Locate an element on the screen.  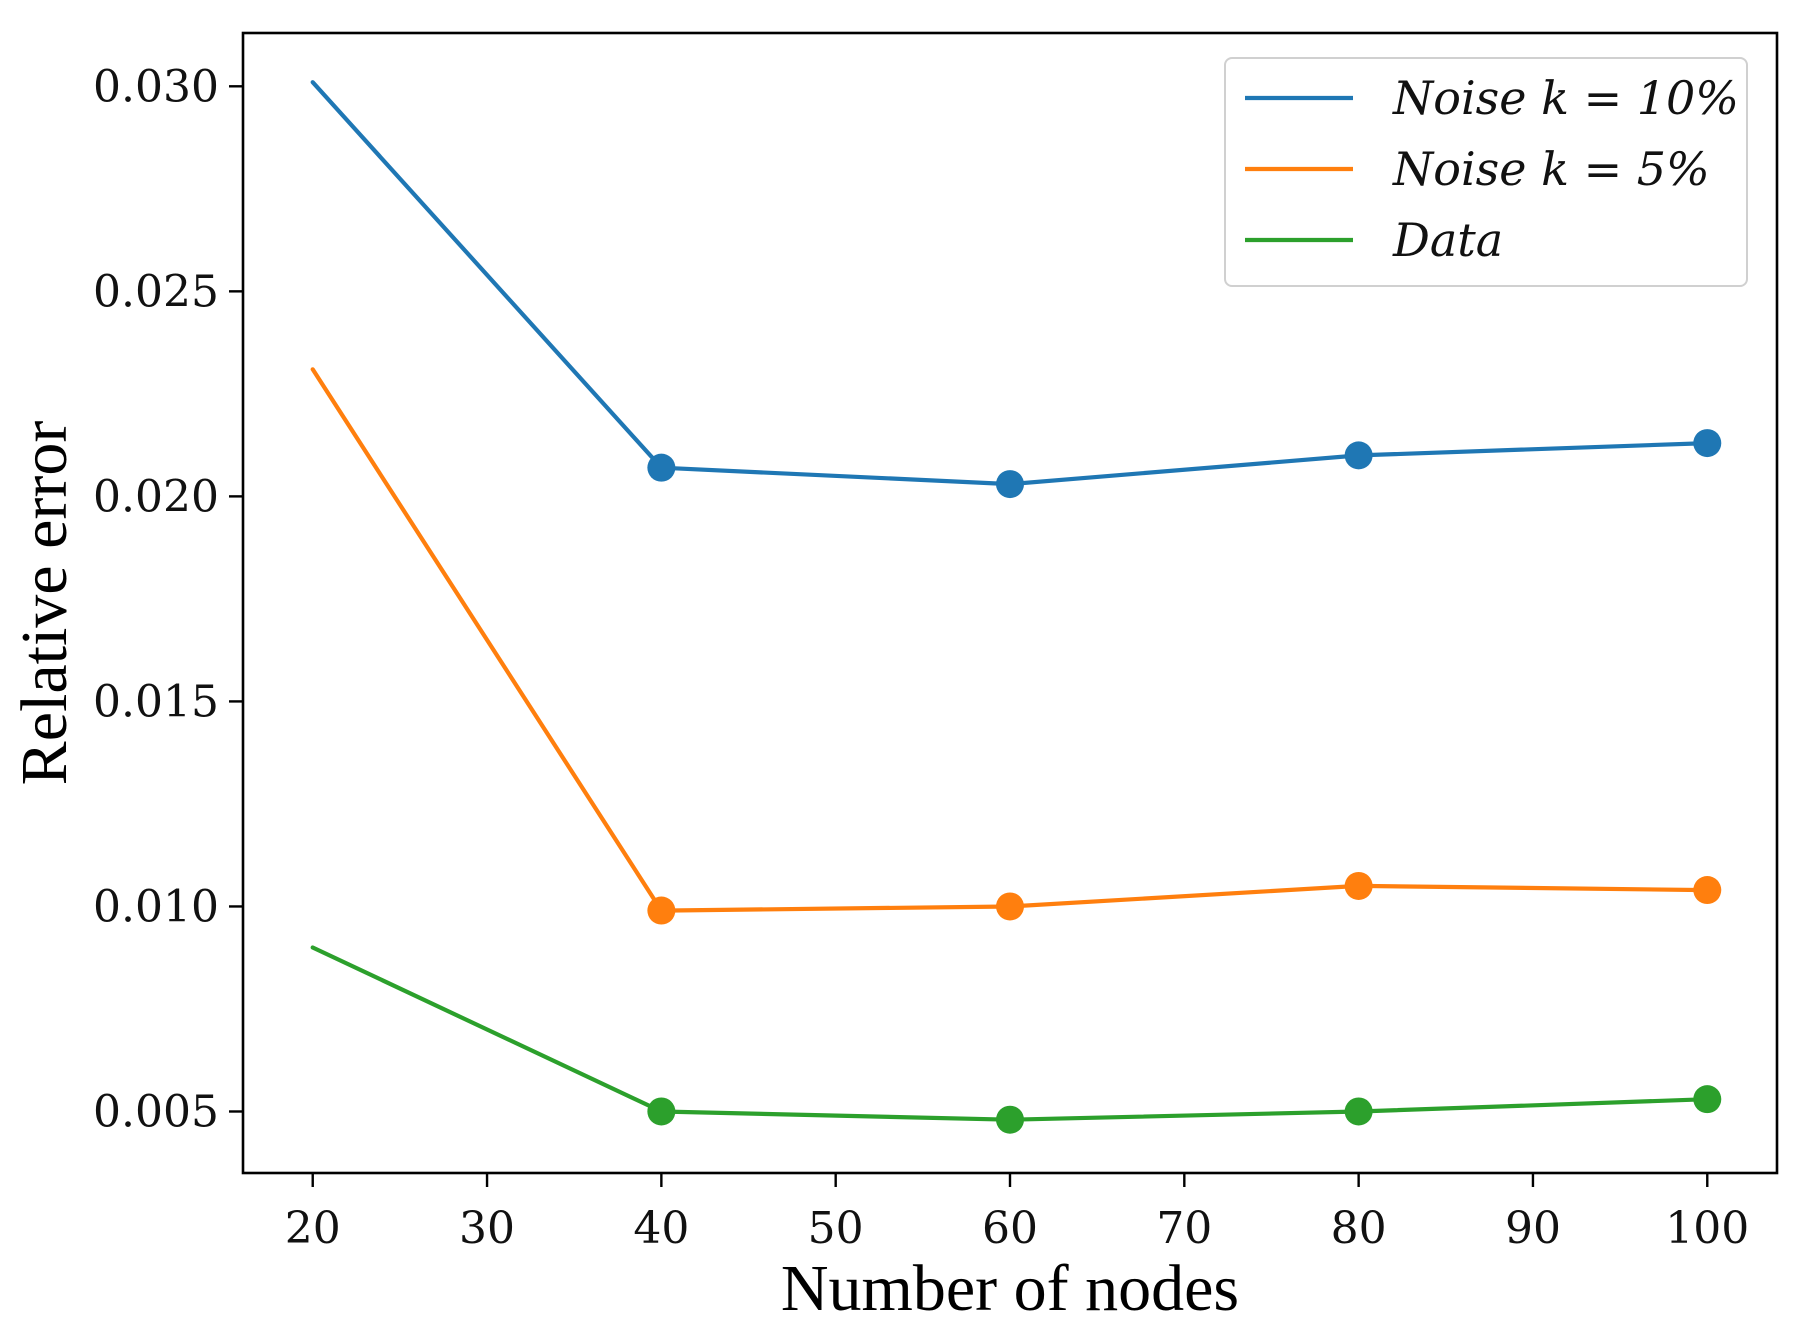
legend: Noise k = 10% Noise k = 5% Data is located at coordinates (1486, 172).